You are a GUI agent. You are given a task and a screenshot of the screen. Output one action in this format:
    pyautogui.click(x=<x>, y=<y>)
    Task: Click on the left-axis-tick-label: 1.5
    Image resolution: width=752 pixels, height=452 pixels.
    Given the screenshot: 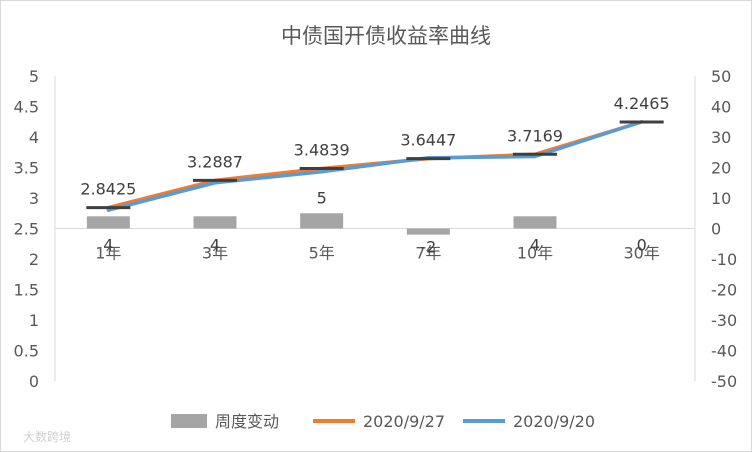 What is the action you would take?
    pyautogui.click(x=26, y=290)
    